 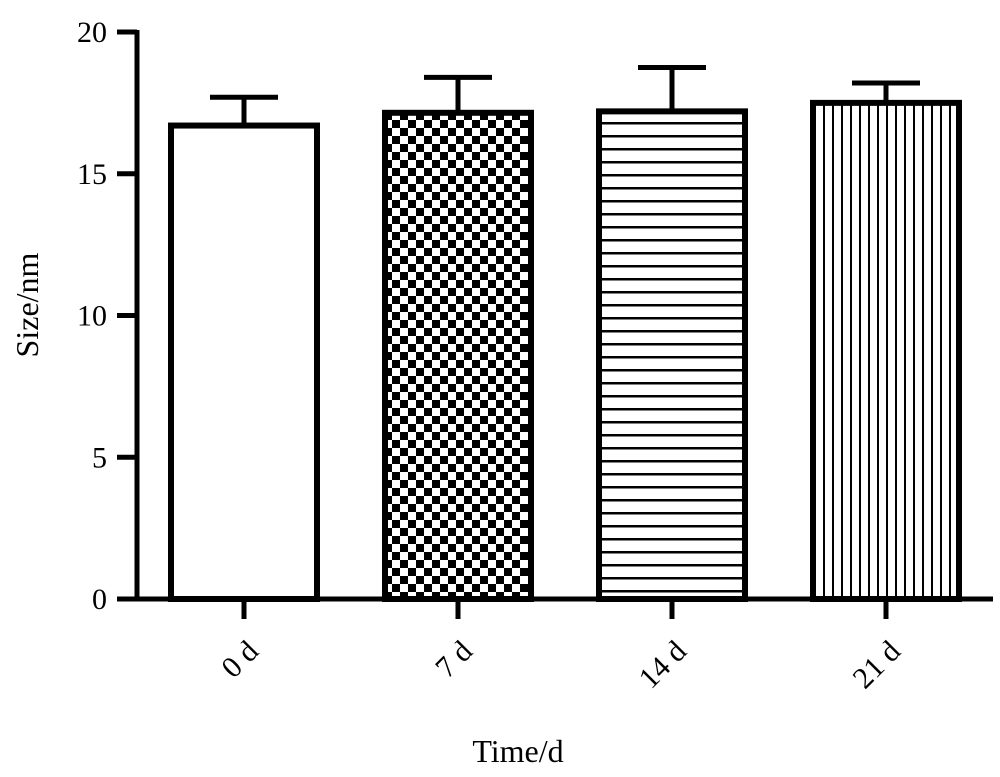 What do you see at coordinates (517, 751) in the screenshot?
I see `x-axis-title: Time/d` at bounding box center [517, 751].